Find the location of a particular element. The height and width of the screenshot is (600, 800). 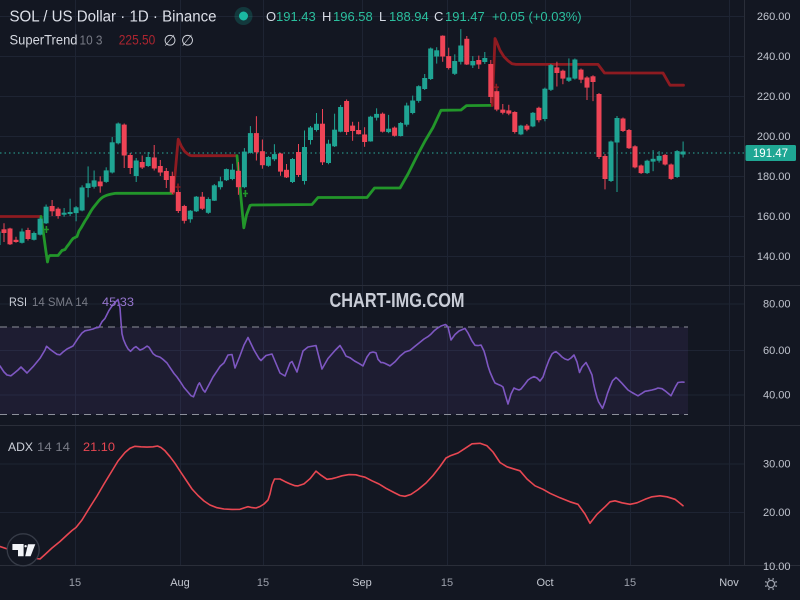

svg-text: 180.00 is located at coordinates (774, 177).